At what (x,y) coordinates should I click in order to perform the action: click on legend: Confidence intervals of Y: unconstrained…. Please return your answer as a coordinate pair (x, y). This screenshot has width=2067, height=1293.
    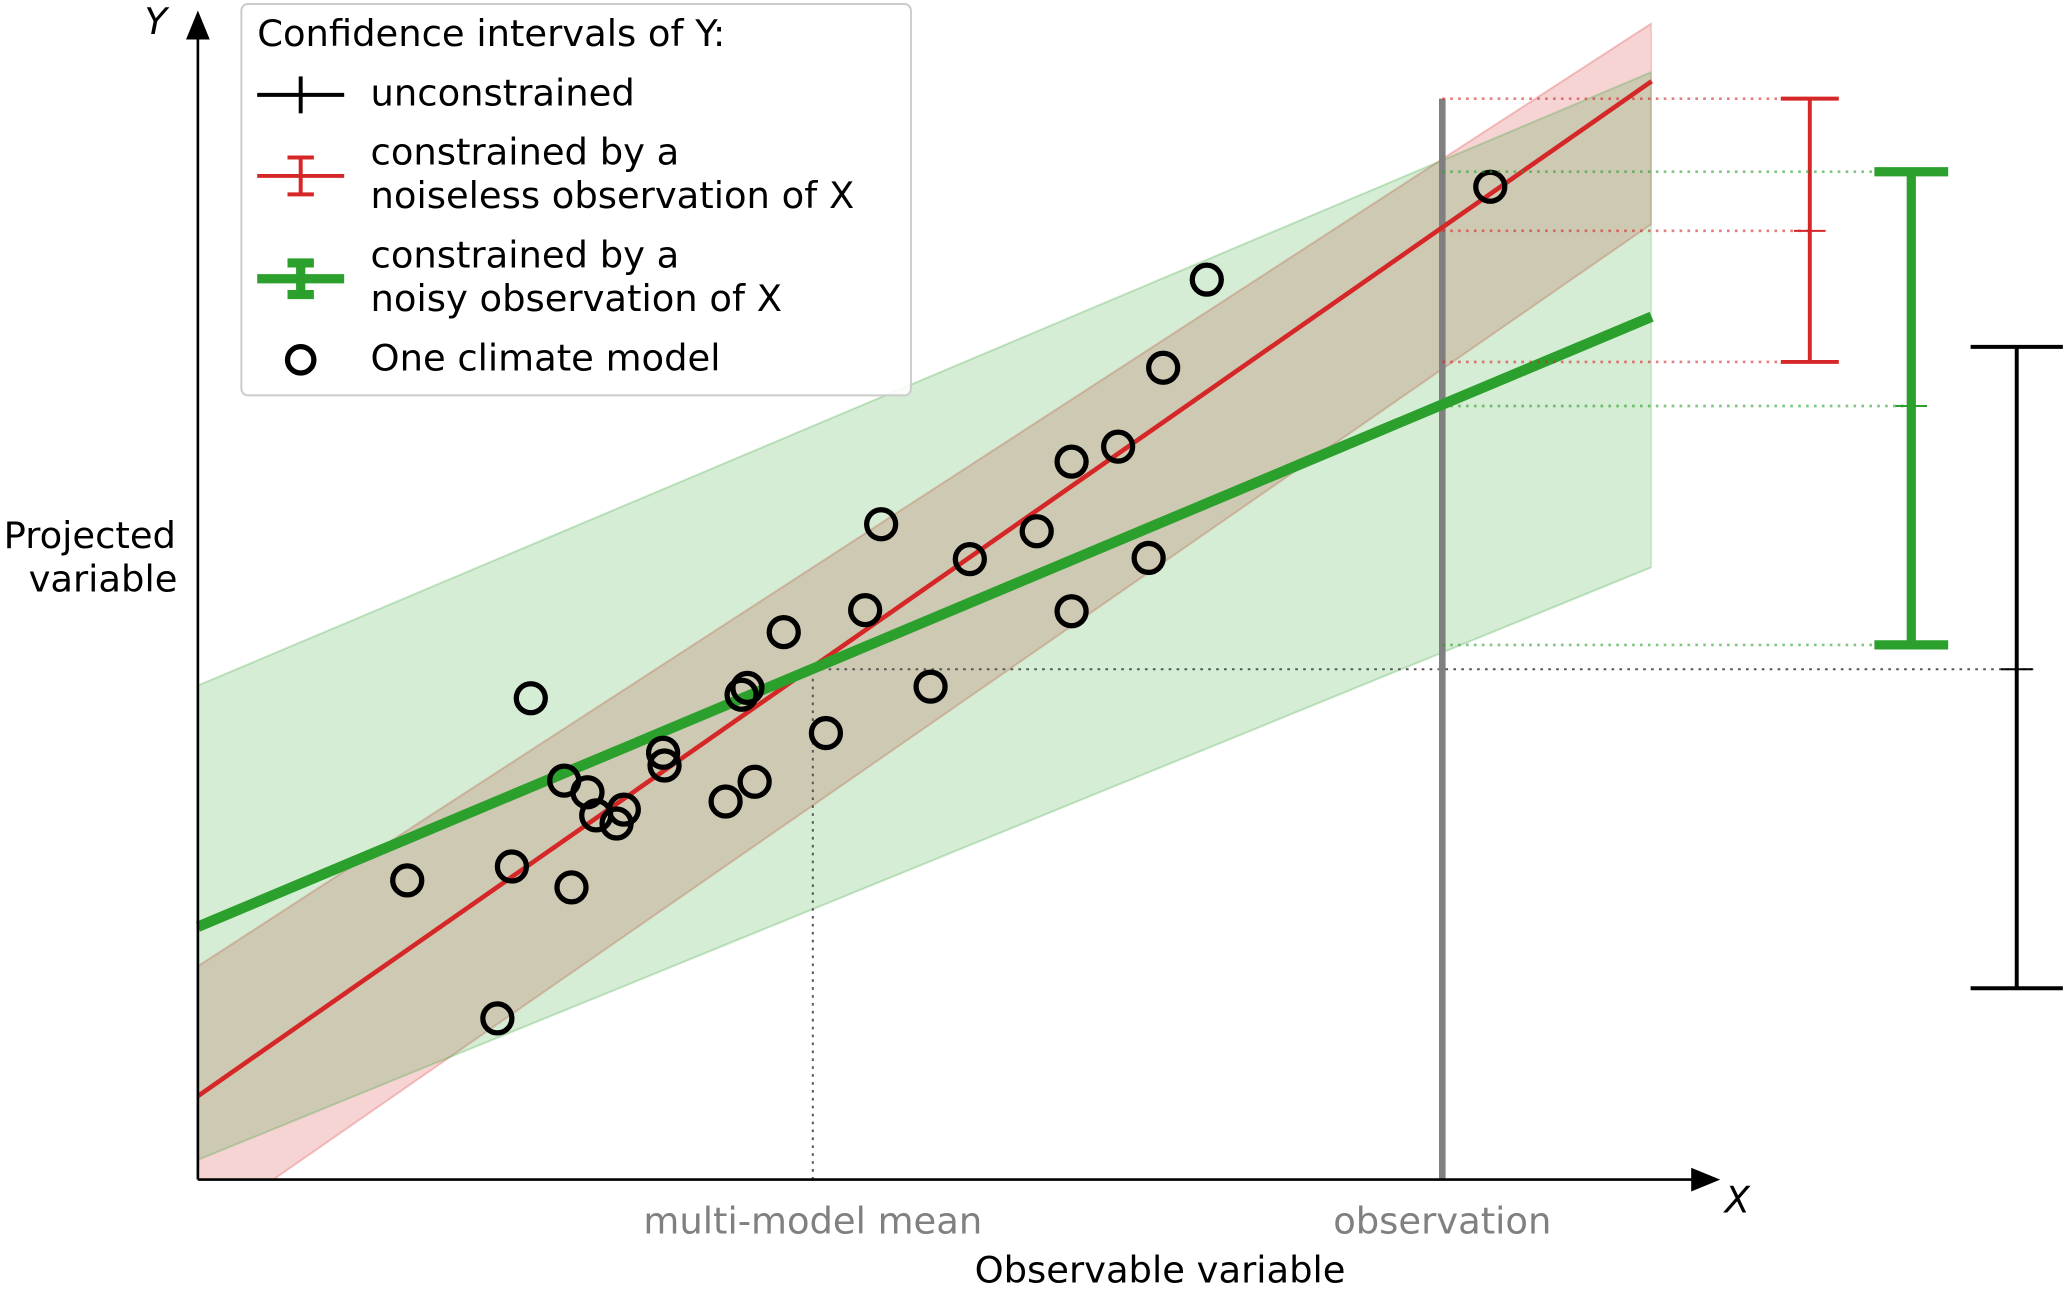
    Looking at the image, I should click on (576, 199).